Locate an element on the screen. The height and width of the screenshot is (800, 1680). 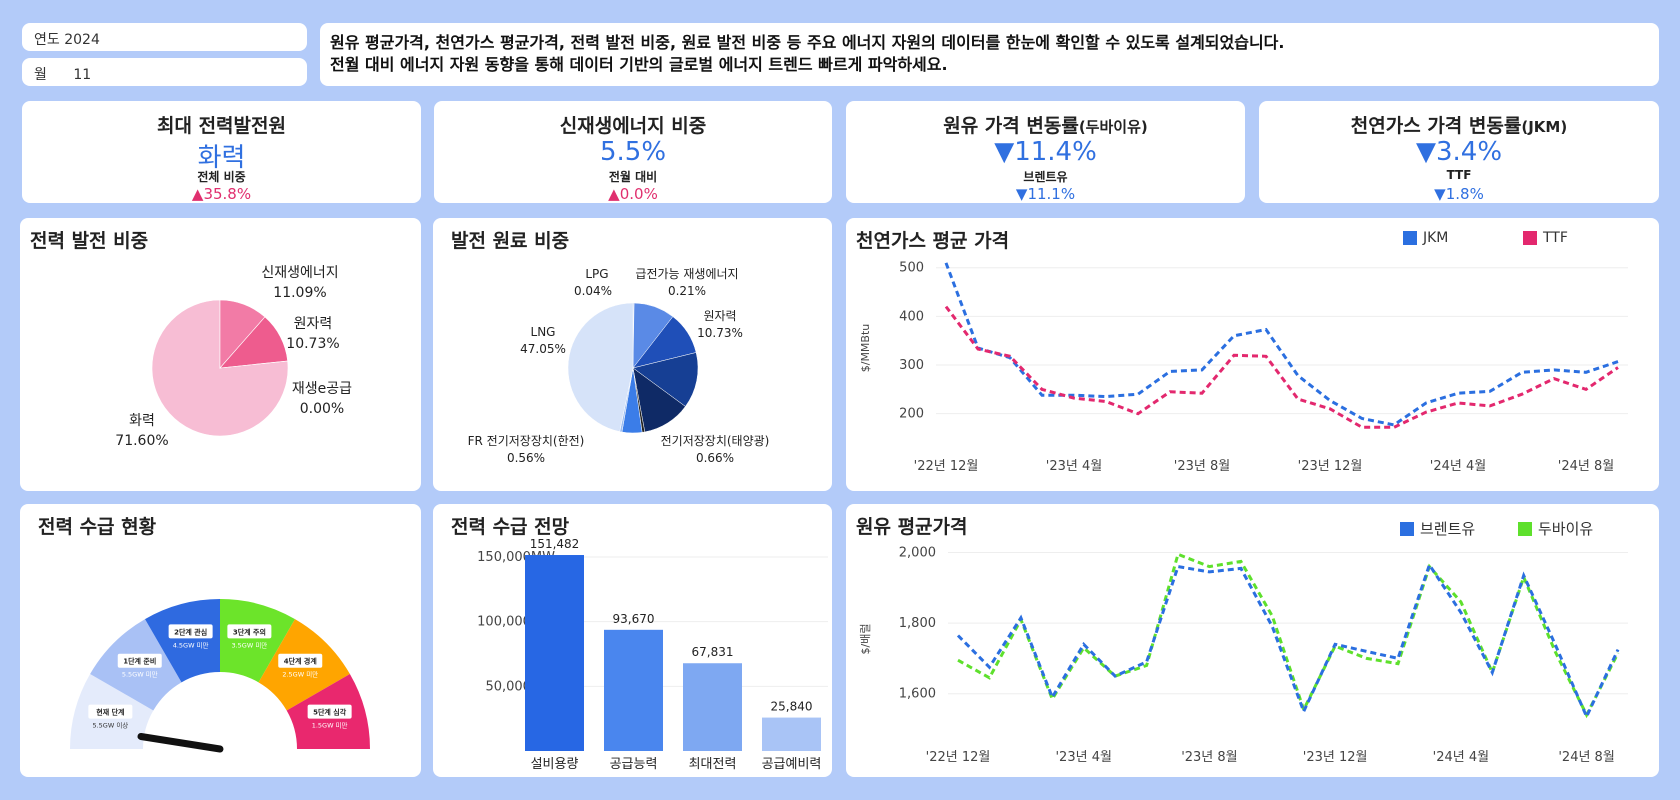
panel-title: 천연가스 평균 가격 is located at coordinates (933, 241).